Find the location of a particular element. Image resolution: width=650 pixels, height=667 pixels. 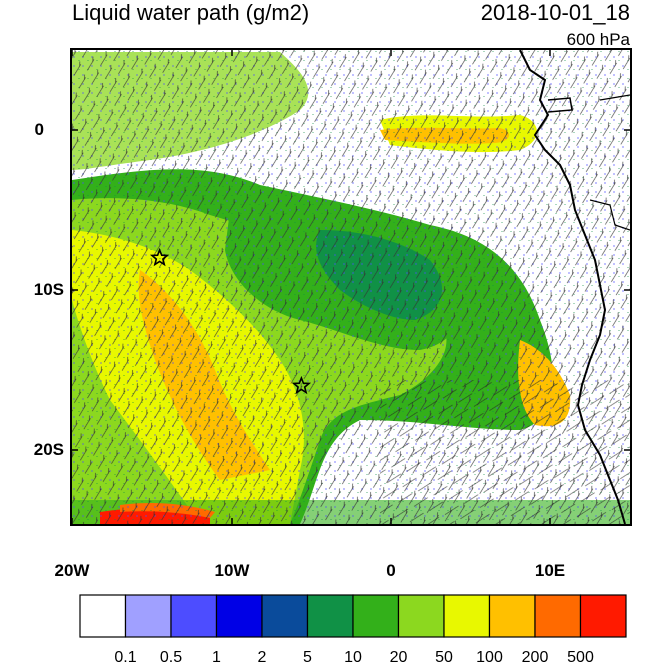

map-title: Liquid water path (g/m2) is located at coordinates (191, 12).